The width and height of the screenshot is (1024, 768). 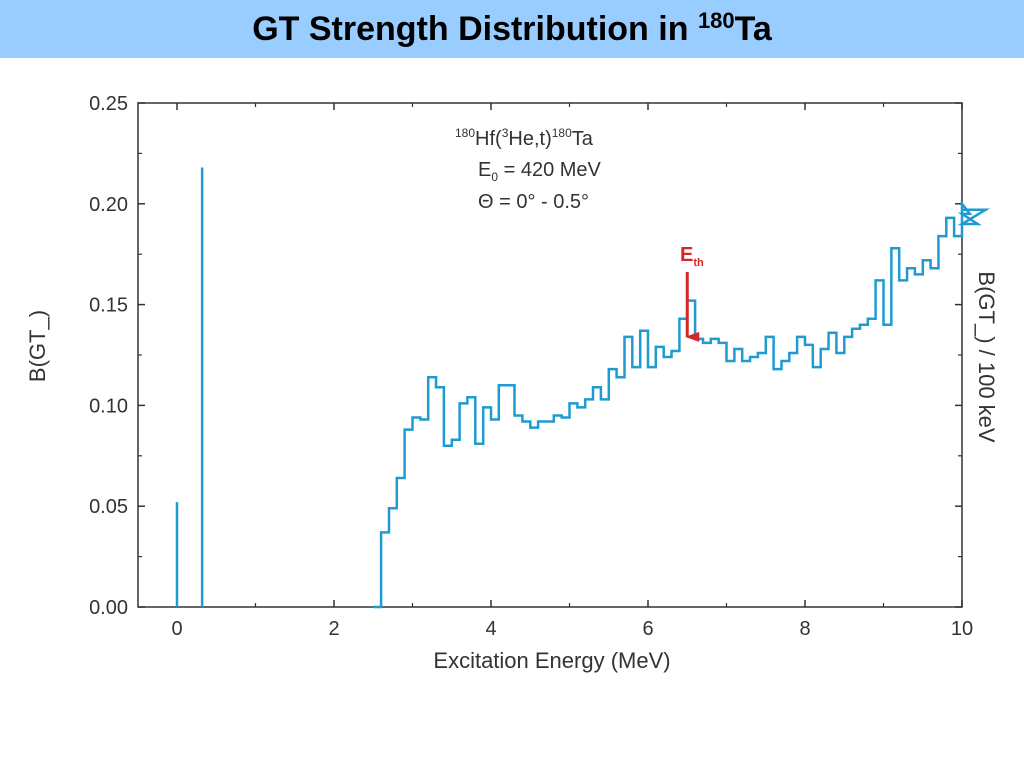 I want to click on title-bar: GT Strength Distribution in 180Ta, so click(x=512, y=29).